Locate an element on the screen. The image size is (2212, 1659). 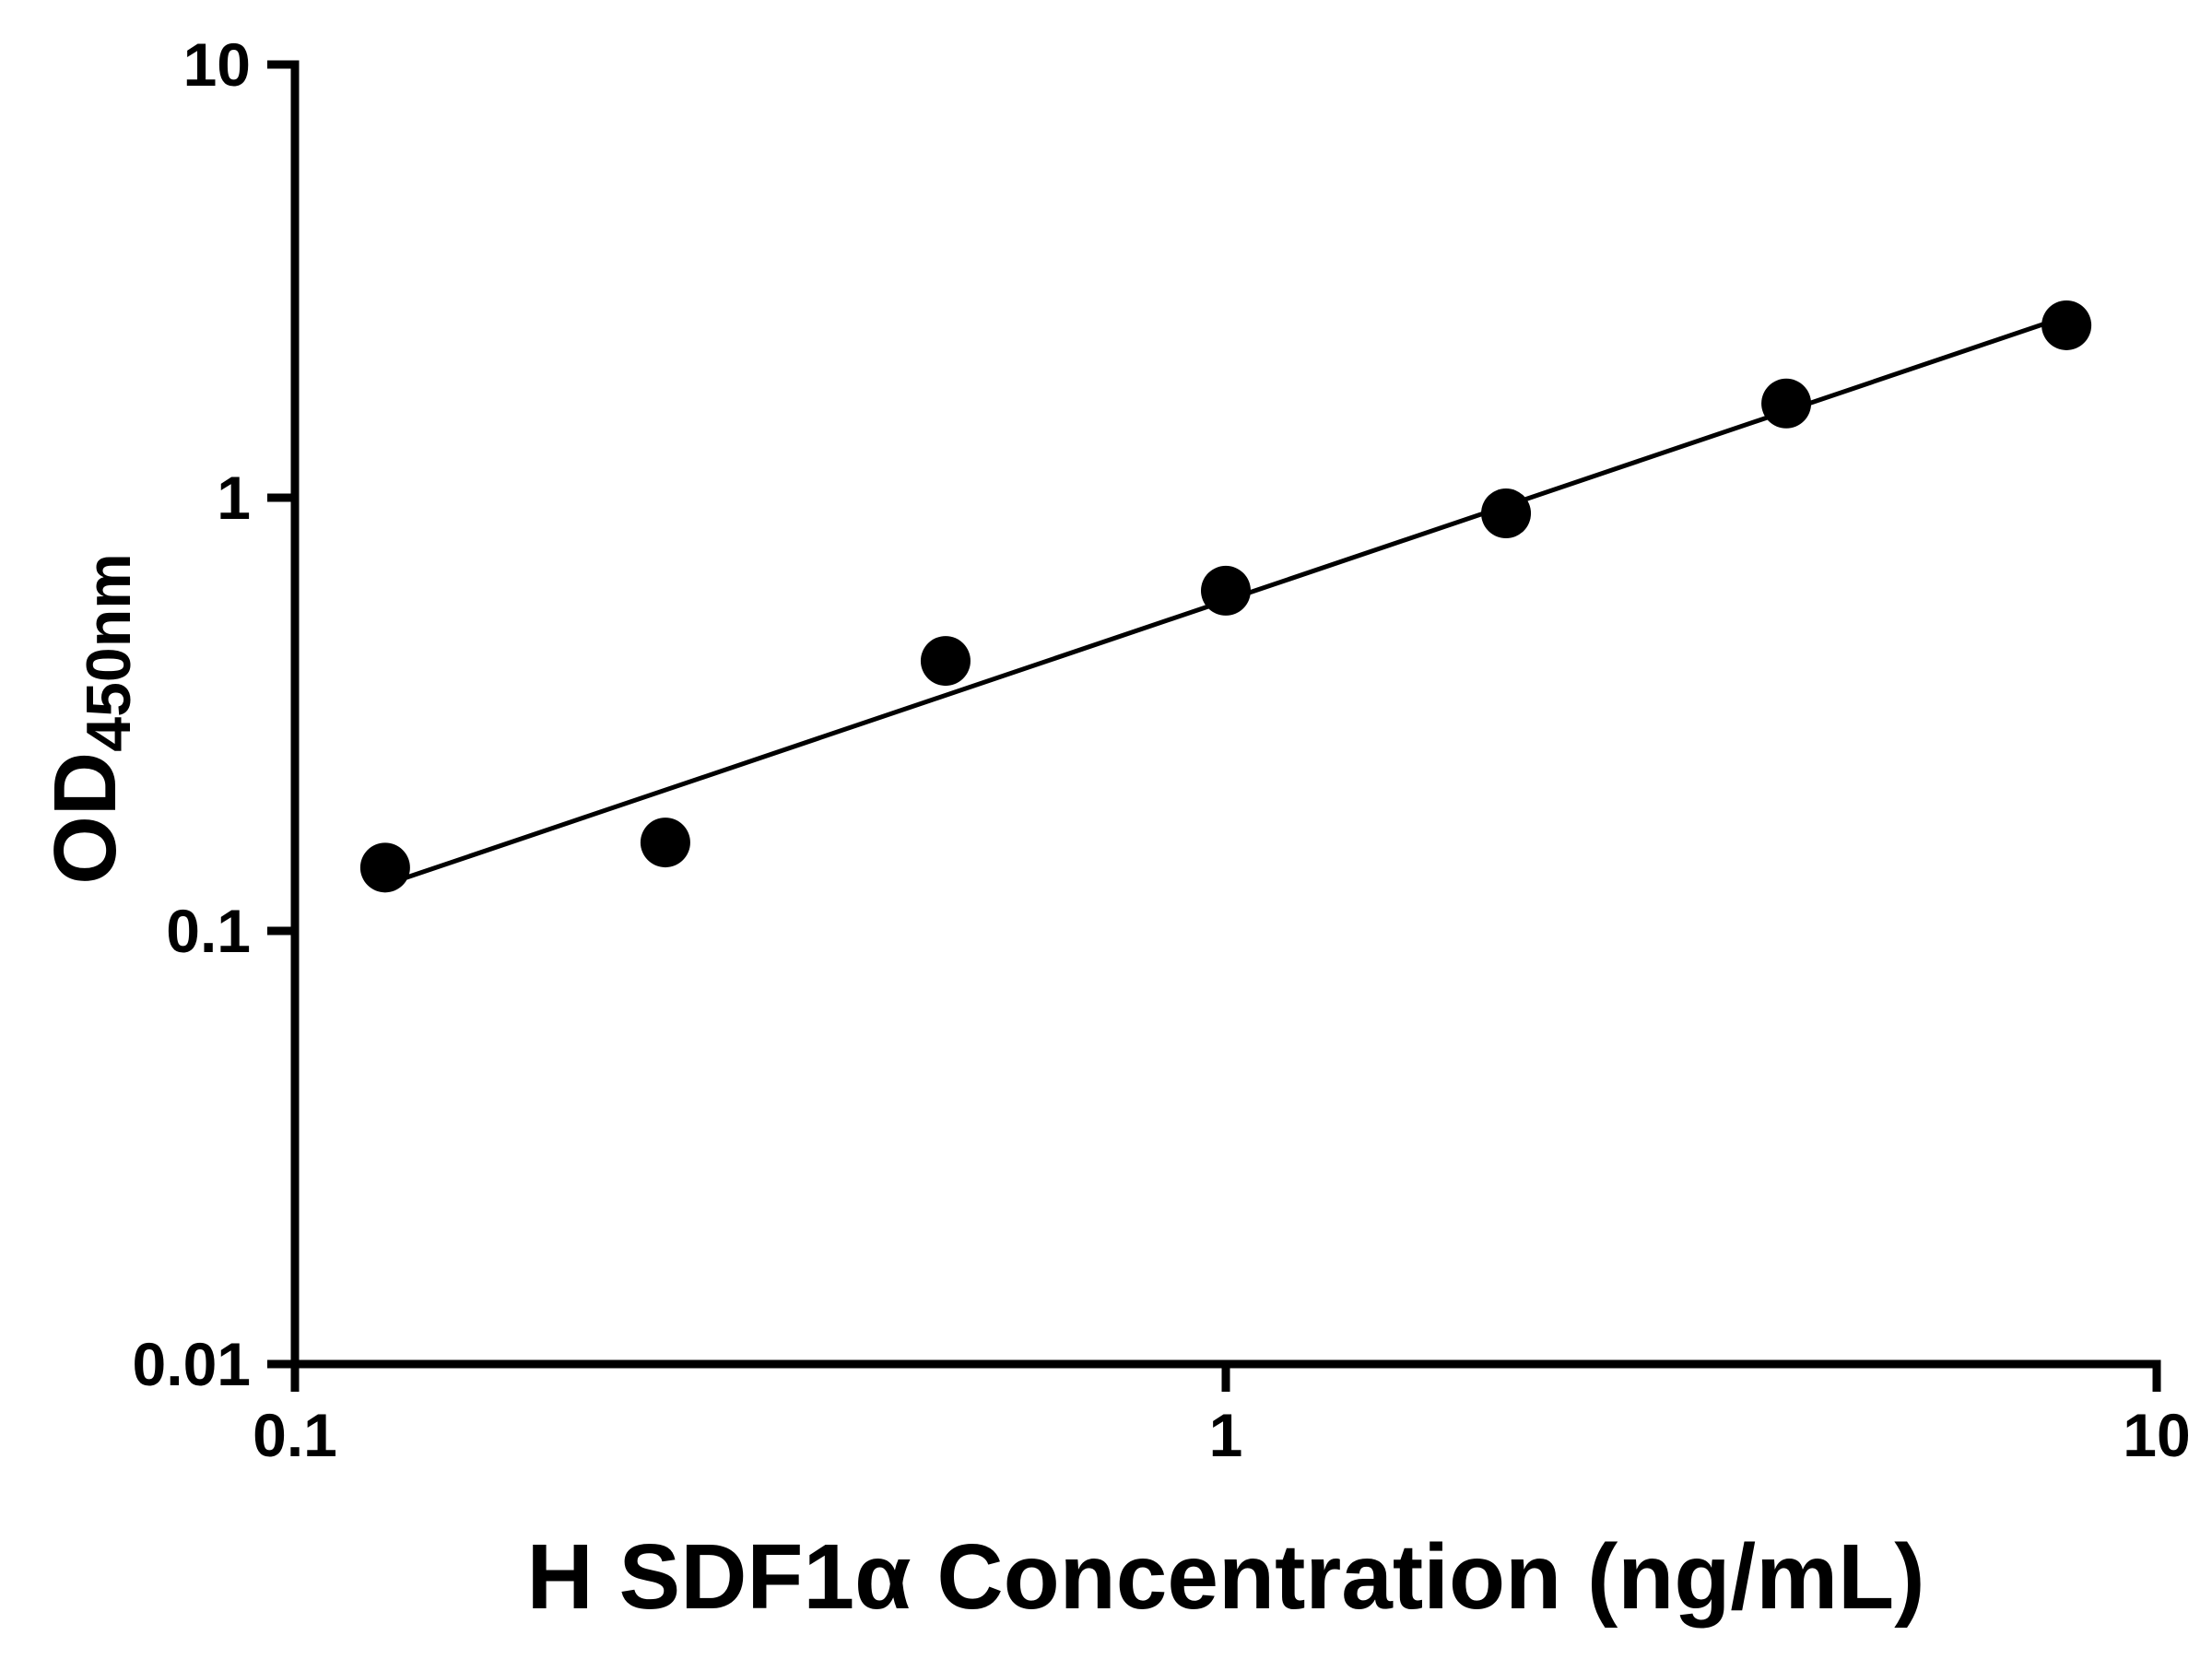
y-tick-label: 0.01 is located at coordinates (192, 1364).